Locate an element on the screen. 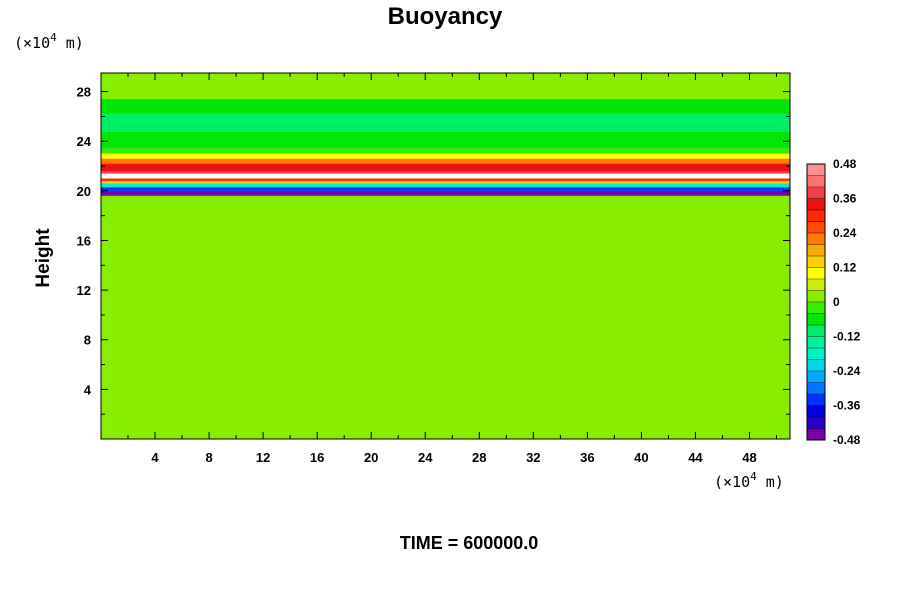  y-tick-label: 20 is located at coordinates (84, 191).